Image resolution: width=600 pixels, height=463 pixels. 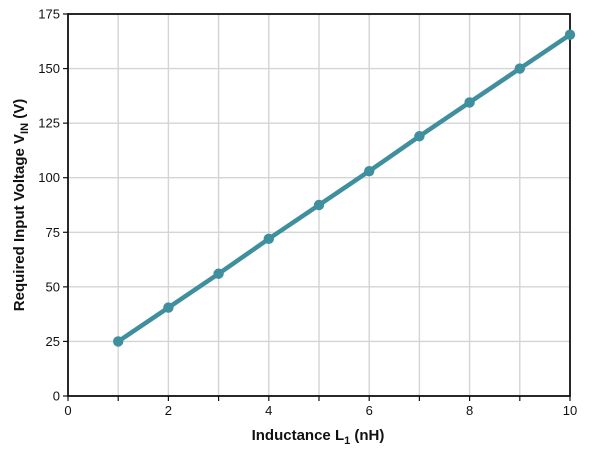 I want to click on y-tick-label: 150, so click(x=49, y=68).